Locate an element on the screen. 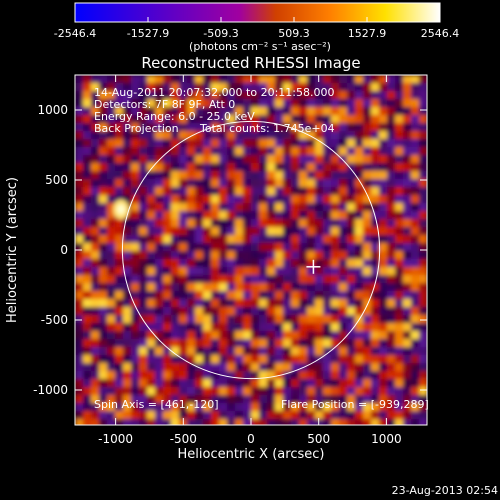  y-tick-label: -500 is located at coordinates (54, 320).